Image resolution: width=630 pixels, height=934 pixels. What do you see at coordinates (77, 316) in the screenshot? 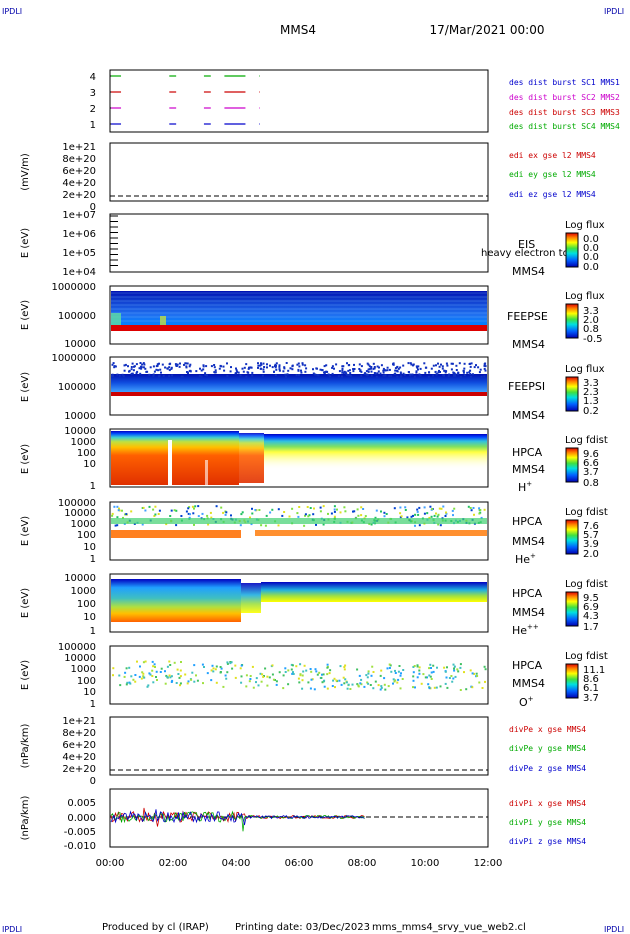
I see `ytick-label: 100000` at bounding box center [77, 316].